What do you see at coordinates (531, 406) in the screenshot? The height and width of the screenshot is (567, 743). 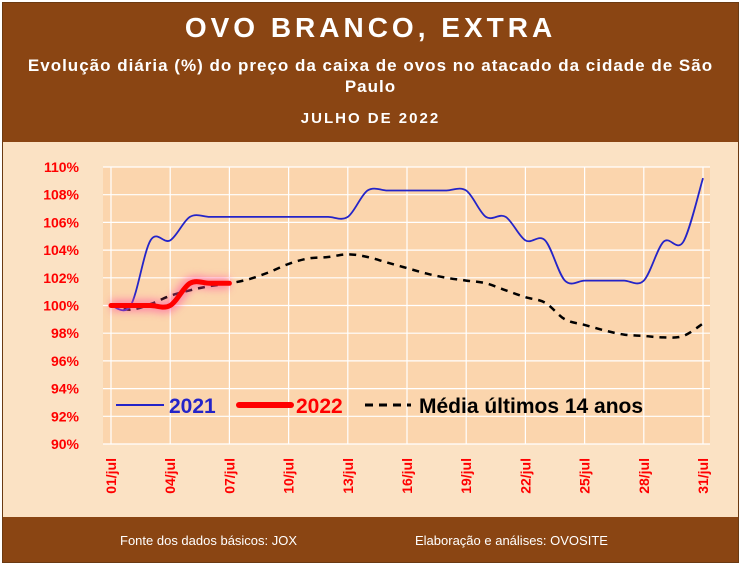 I see `legend-label-media: Média últimos 14 anos` at bounding box center [531, 406].